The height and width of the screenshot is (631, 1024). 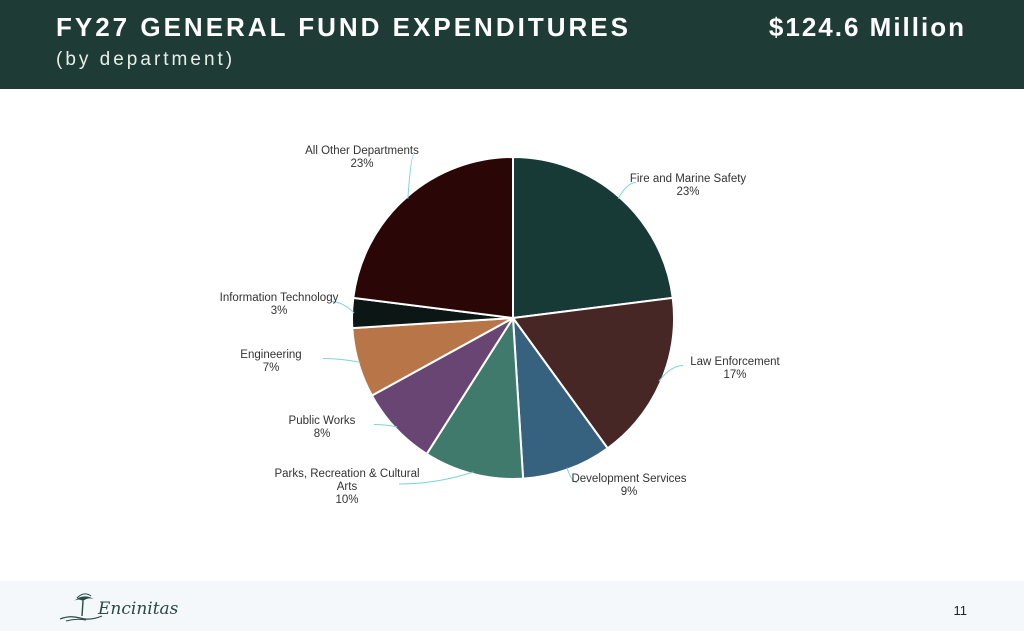 What do you see at coordinates (138, 609) in the screenshot?
I see `logo-wordmark: Encinitas` at bounding box center [138, 609].